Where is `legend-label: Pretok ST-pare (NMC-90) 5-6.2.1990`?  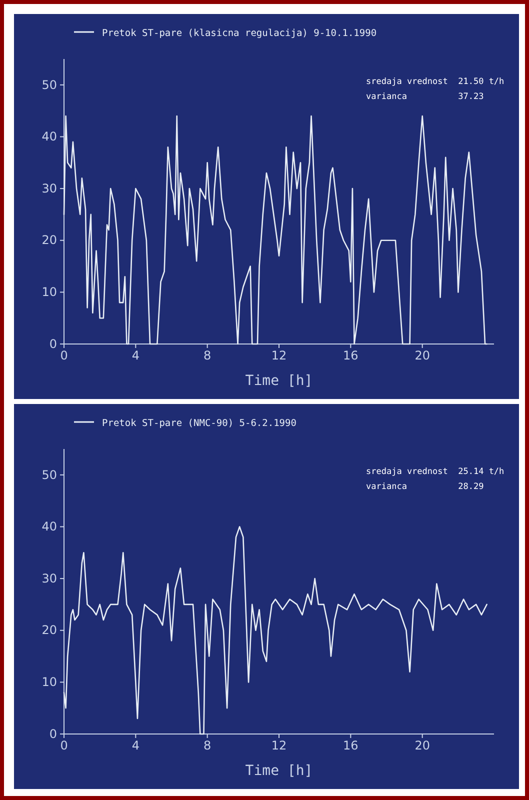
legend-label: Pretok ST-pare (NMC-90) 5-6.2.1990 is located at coordinates (199, 423).